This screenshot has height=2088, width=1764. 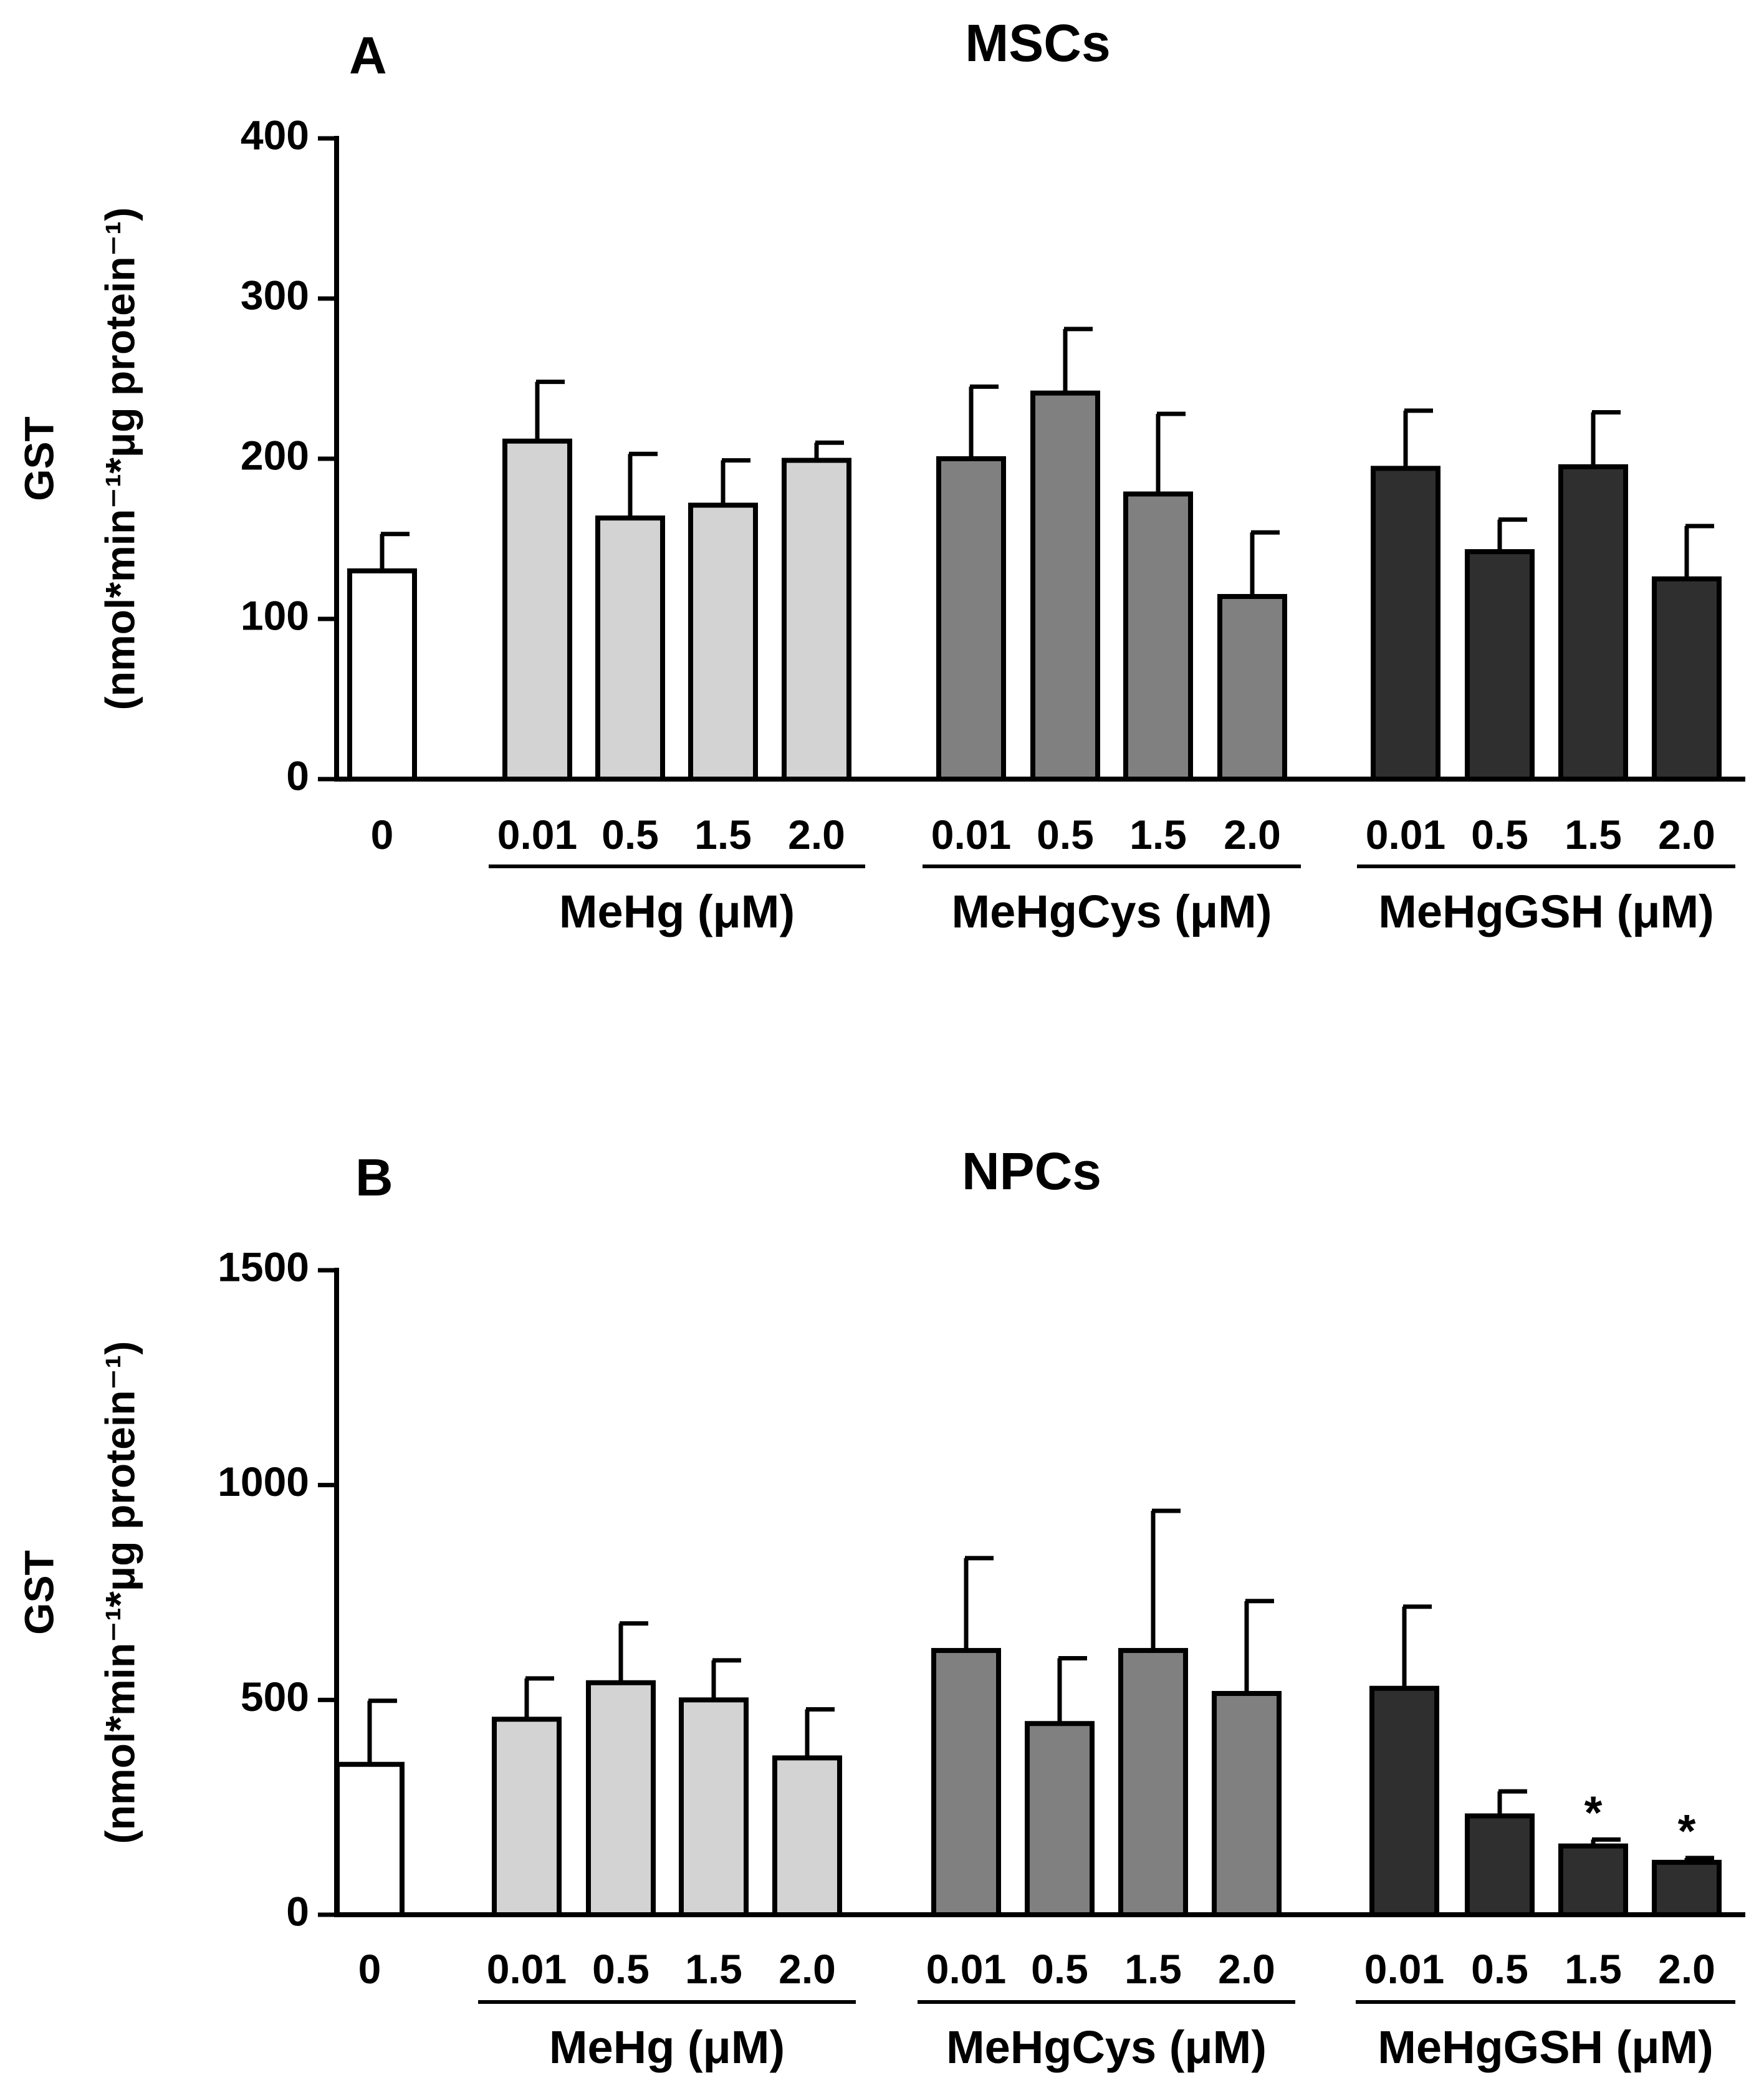 What do you see at coordinates (275, 455) in the screenshot?
I see `y-tick-label: 200` at bounding box center [275, 455].